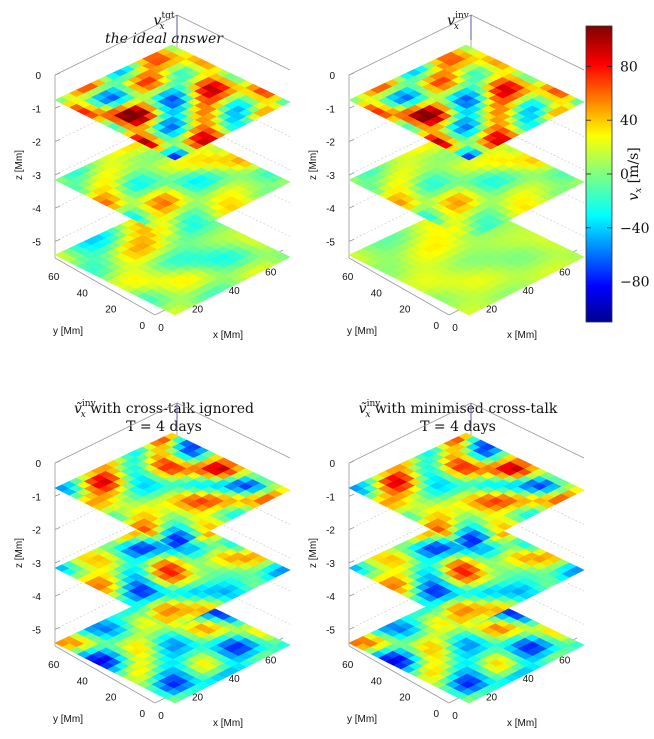 The image size is (654, 739). What do you see at coordinates (629, 121) in the screenshot?
I see `colorbar-tick-label: 40` at bounding box center [629, 121].